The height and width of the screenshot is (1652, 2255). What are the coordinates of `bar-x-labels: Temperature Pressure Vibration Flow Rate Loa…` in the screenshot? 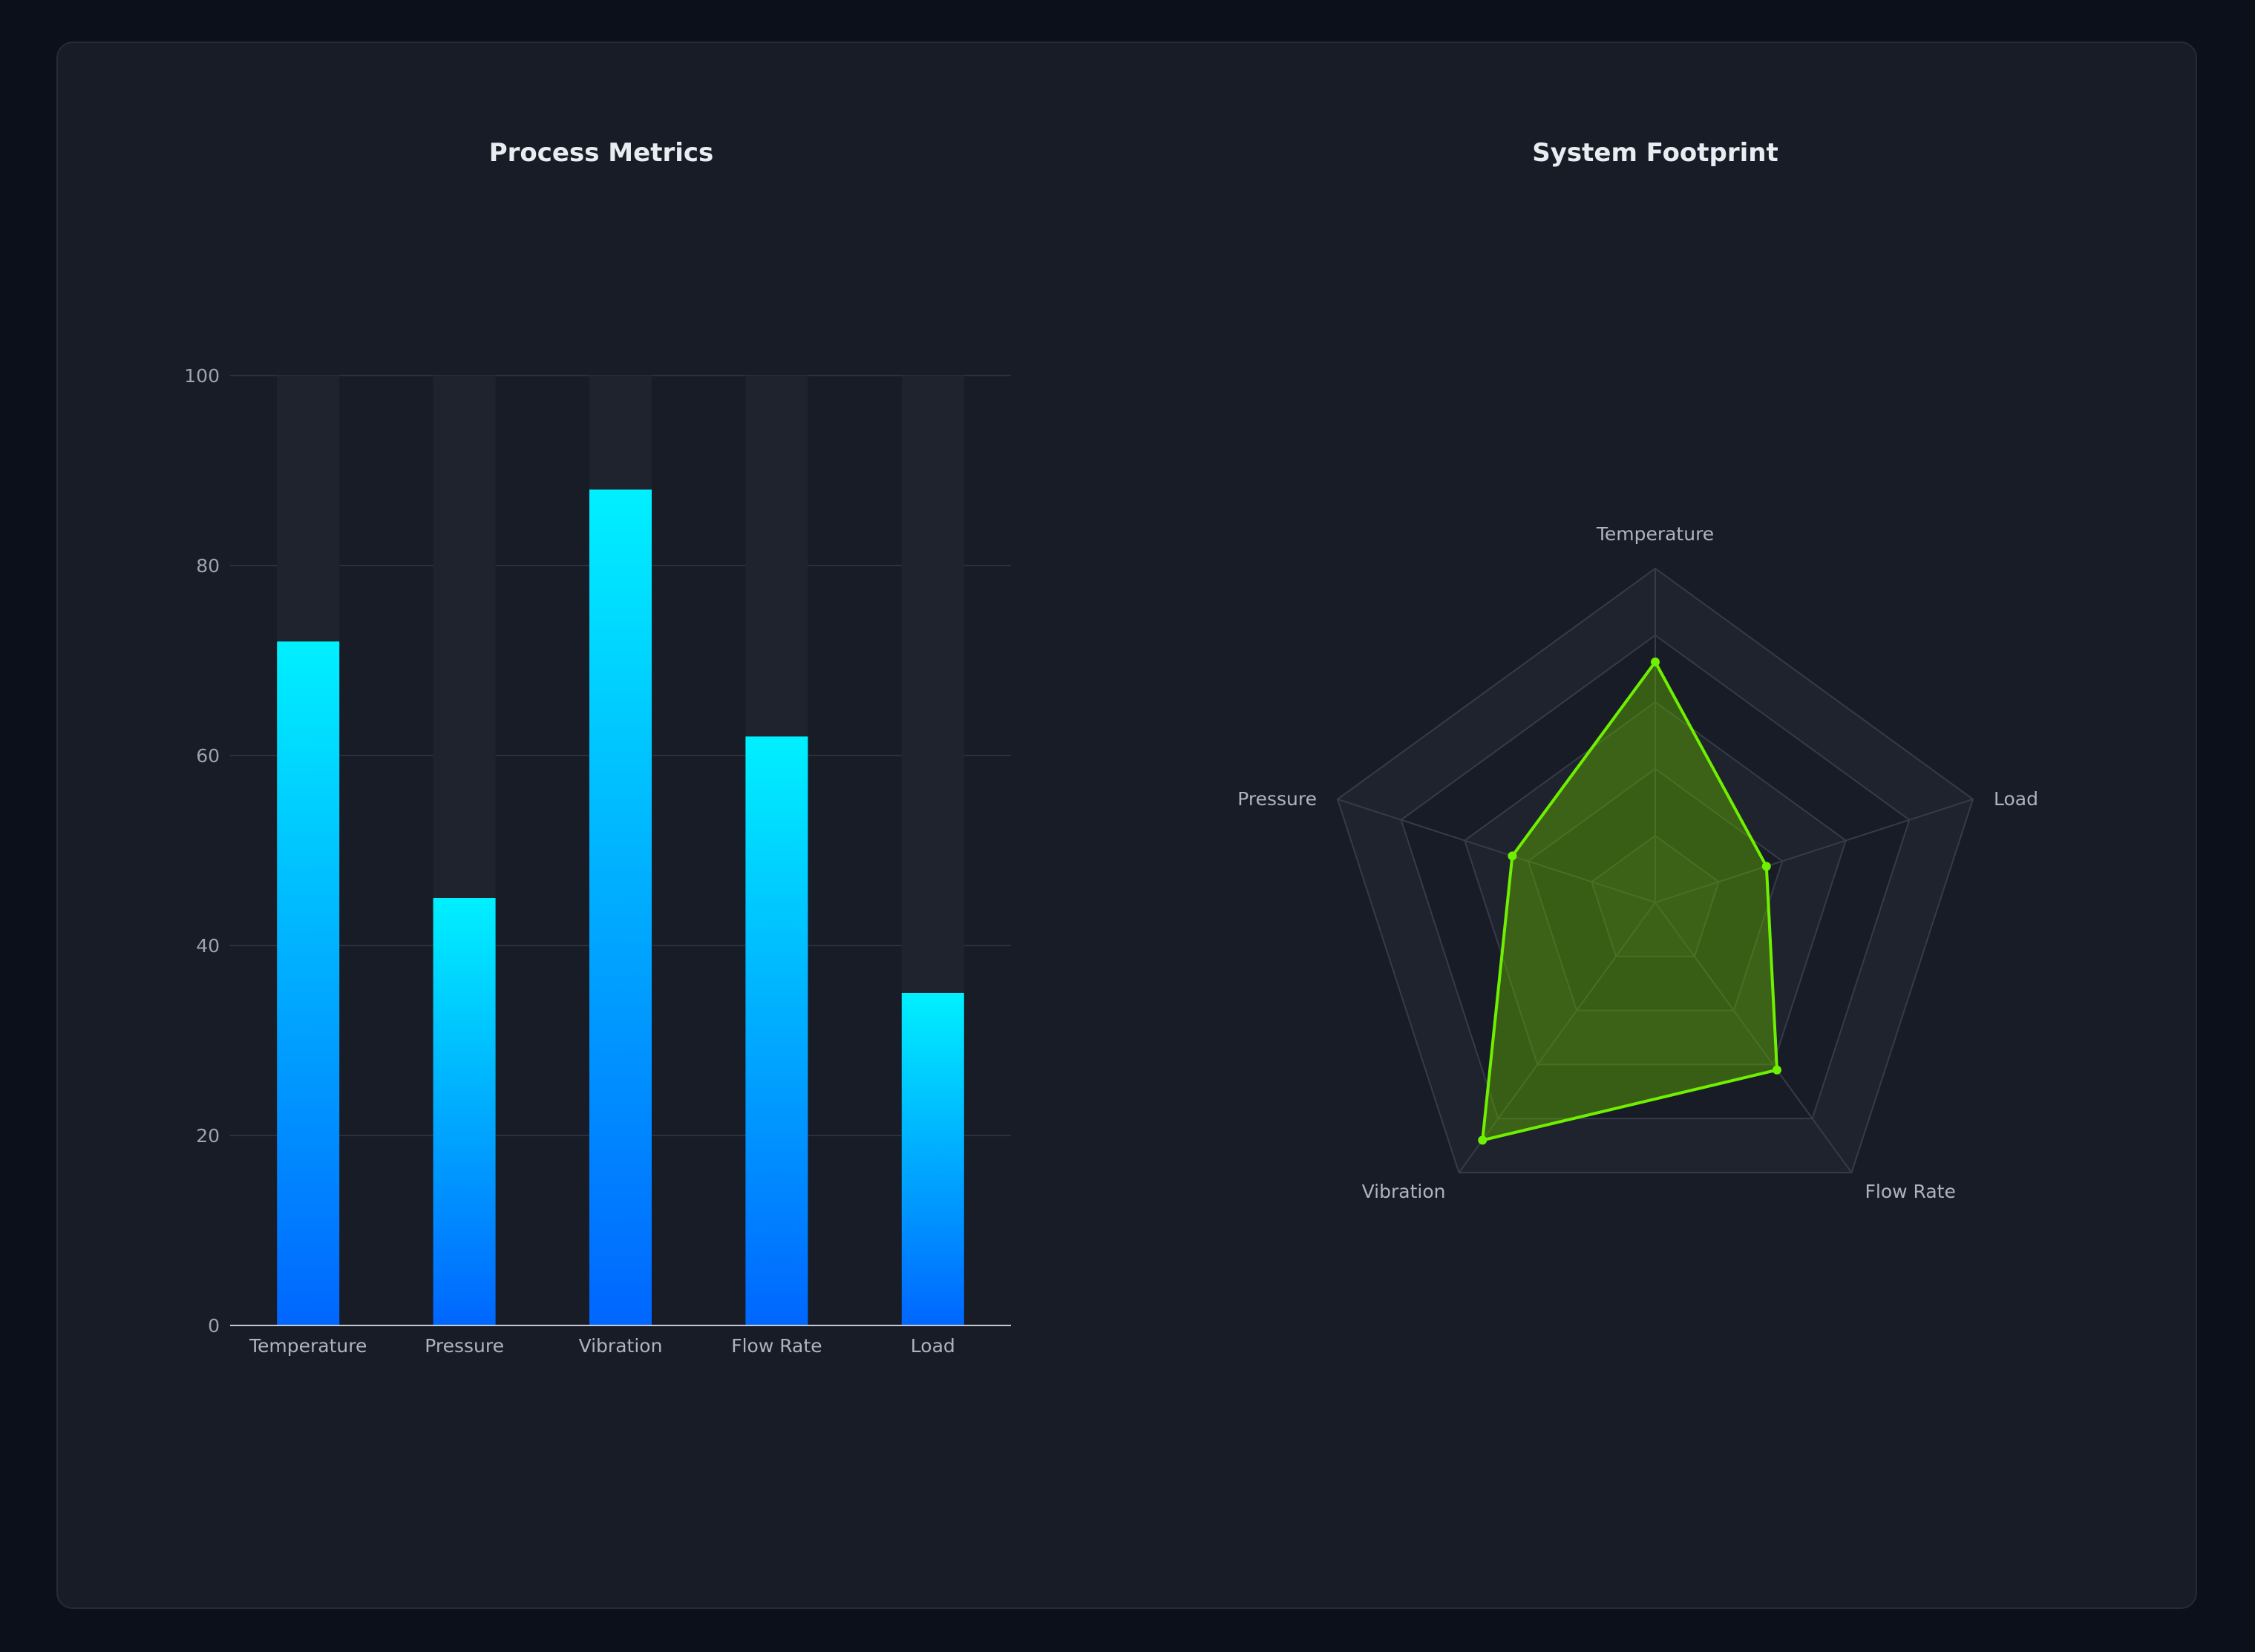 It's located at (602, 1346).